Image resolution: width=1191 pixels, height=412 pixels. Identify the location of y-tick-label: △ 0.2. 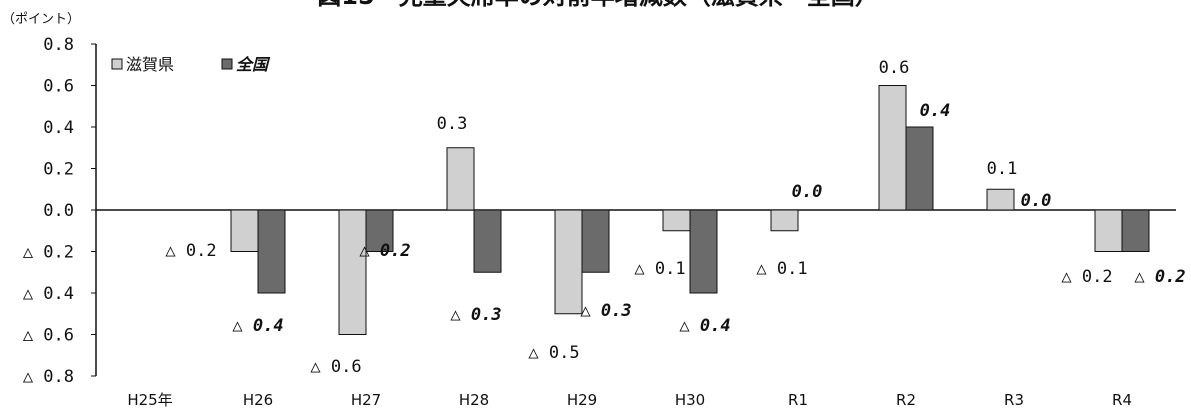
(48, 253).